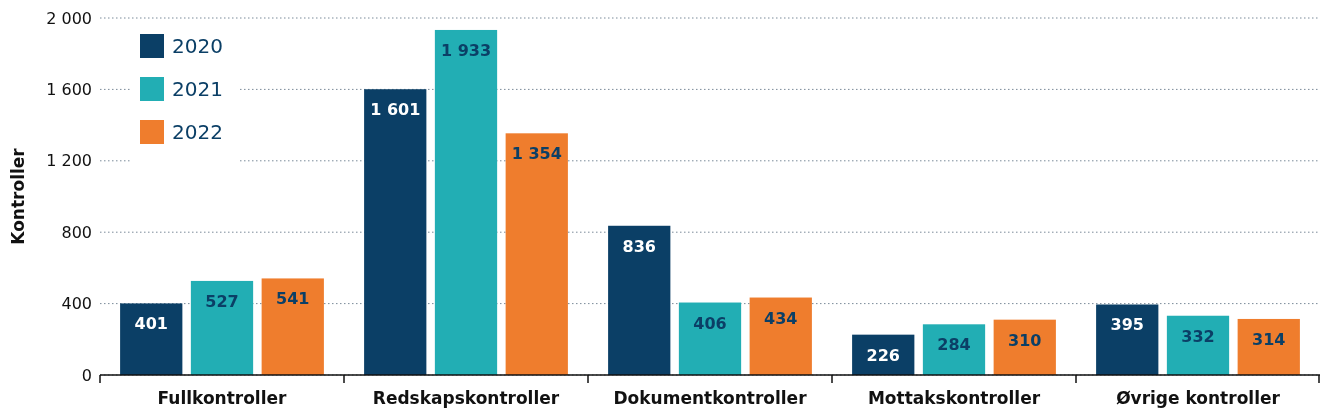  I want to click on data-label: 541, so click(293, 299).